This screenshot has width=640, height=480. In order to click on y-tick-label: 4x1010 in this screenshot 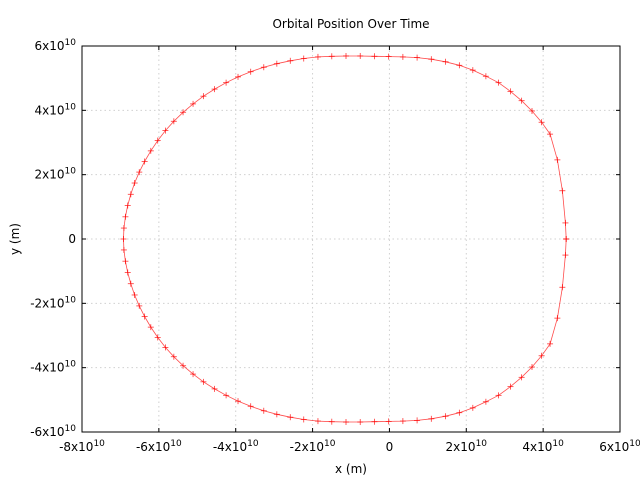, I will do `click(56, 109)`.